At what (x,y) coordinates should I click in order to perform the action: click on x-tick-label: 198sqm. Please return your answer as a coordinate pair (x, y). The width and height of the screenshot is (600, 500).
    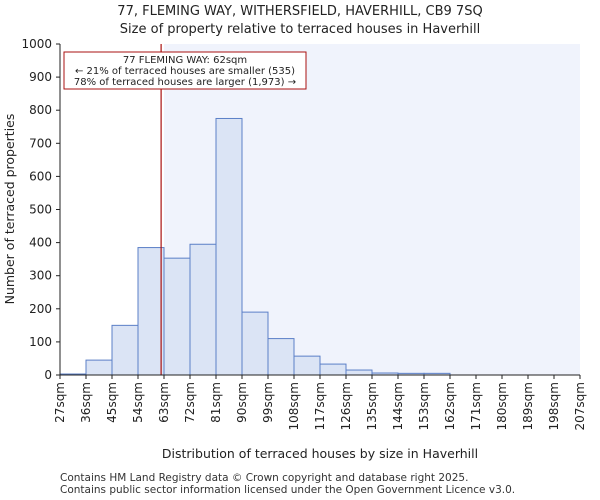
    Looking at the image, I should click on (554, 406).